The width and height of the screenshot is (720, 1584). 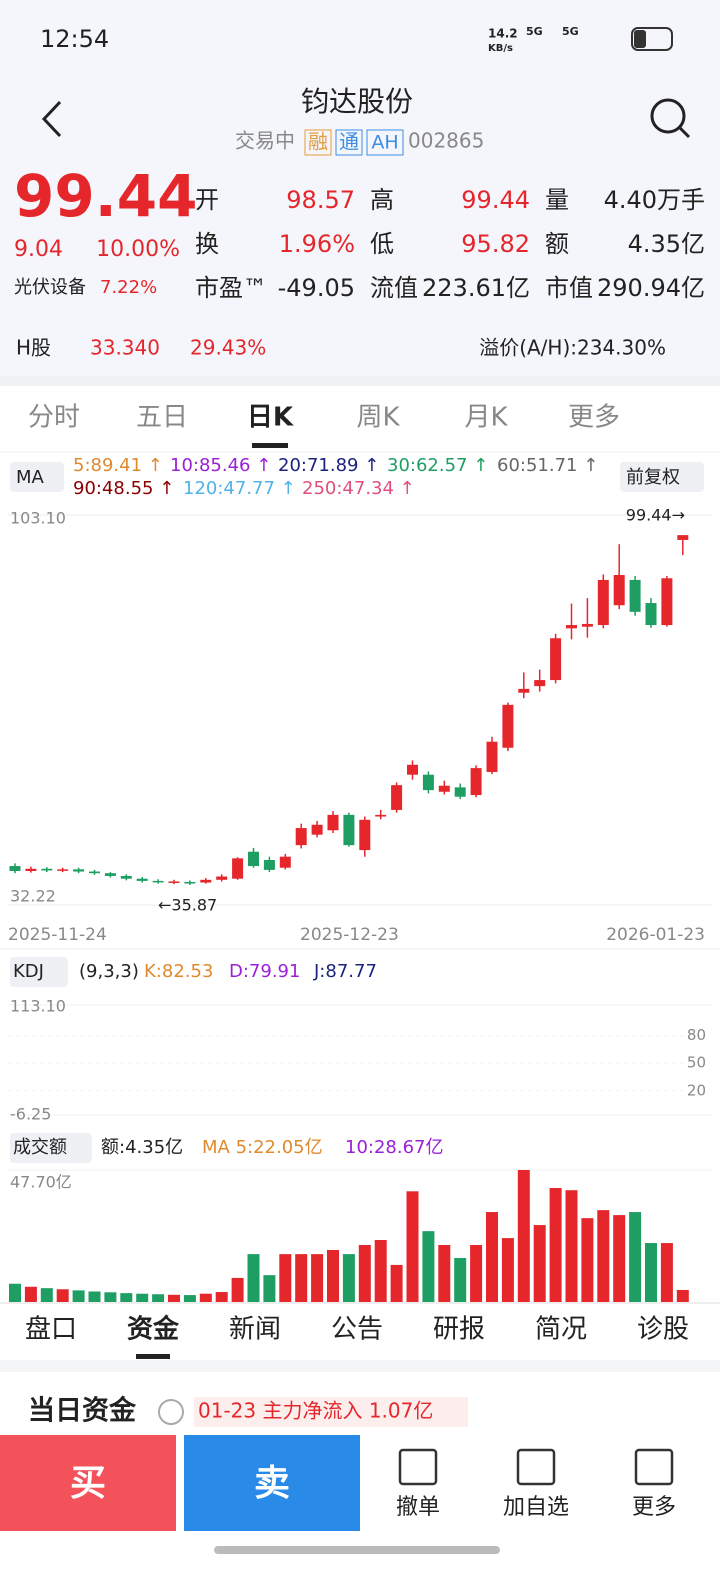 What do you see at coordinates (82, 1411) in the screenshot?
I see `capital-title: 当日资金` at bounding box center [82, 1411].